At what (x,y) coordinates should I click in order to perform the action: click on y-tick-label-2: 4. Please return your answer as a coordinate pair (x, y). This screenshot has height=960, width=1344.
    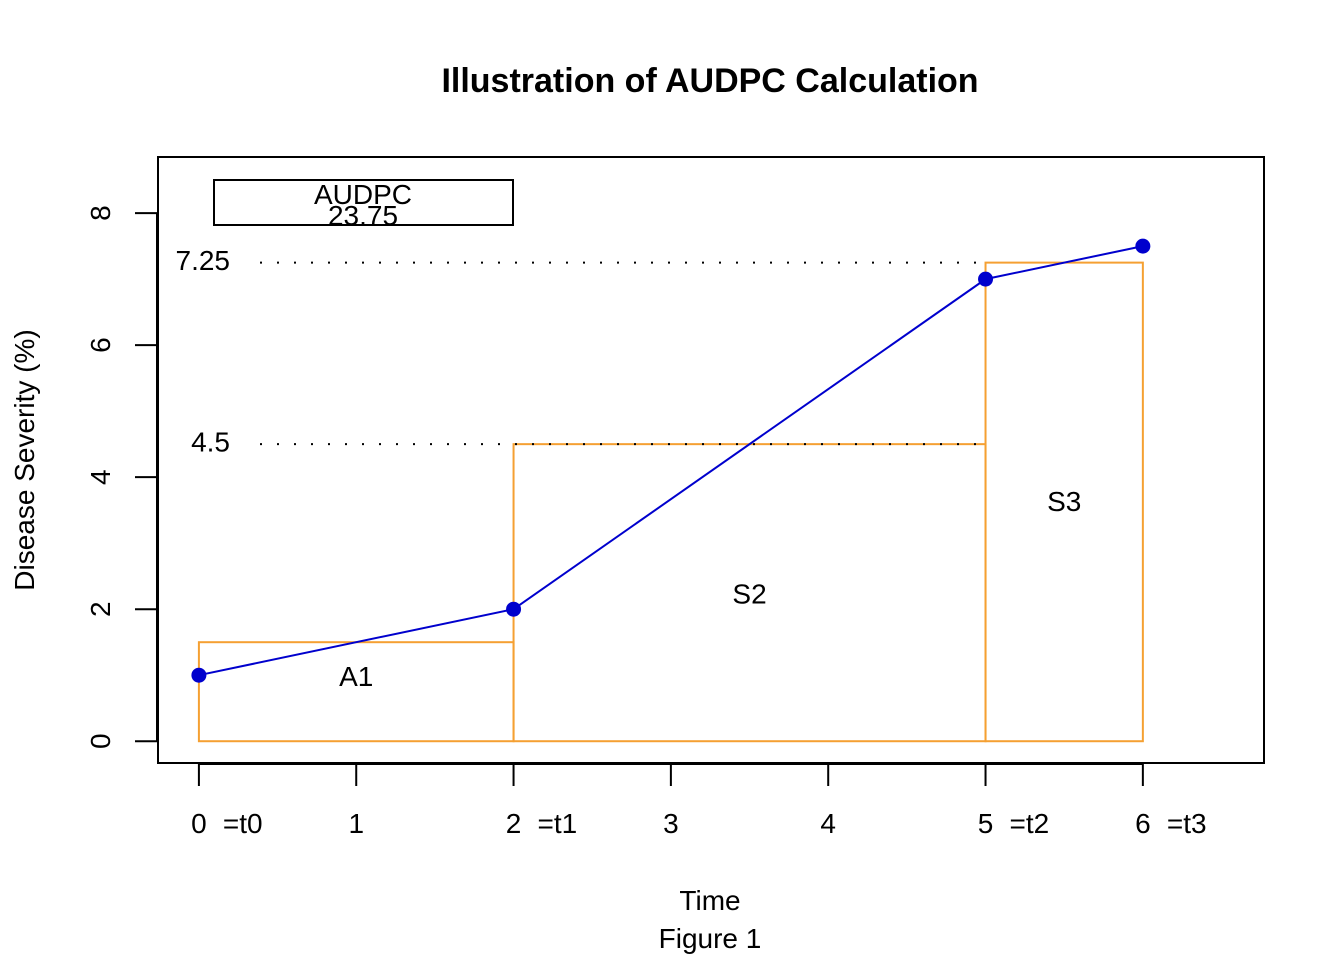
    Looking at the image, I should click on (100, 477).